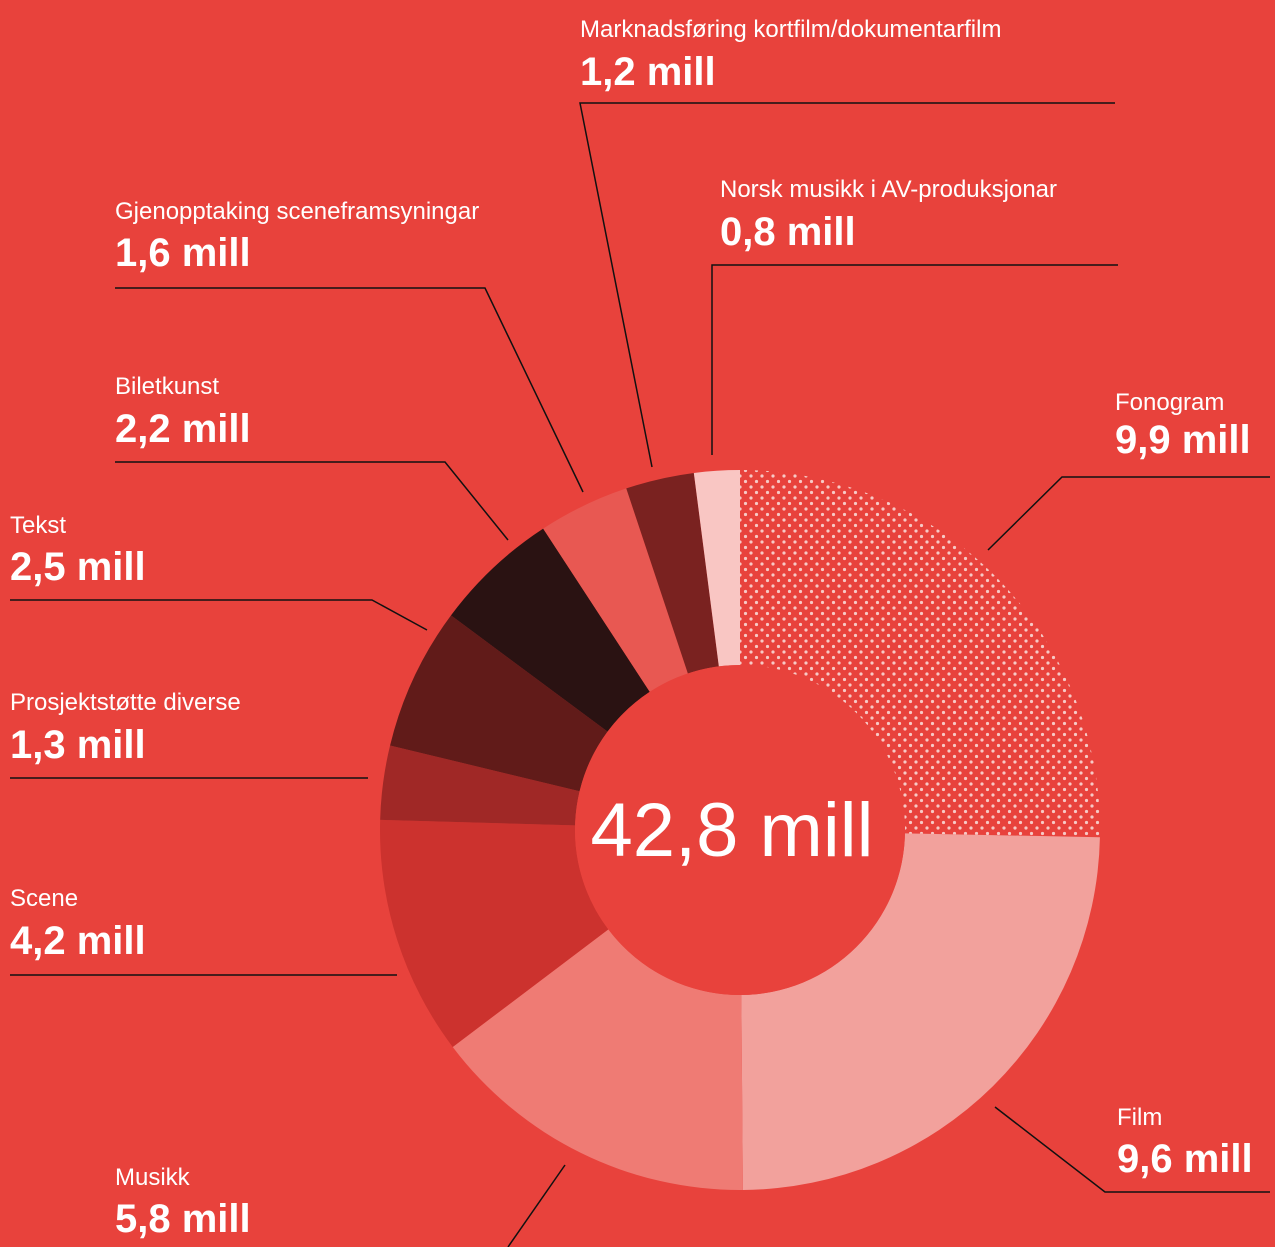 Image resolution: width=1275 pixels, height=1247 pixels. I want to click on donut-hole, so click(740, 830).